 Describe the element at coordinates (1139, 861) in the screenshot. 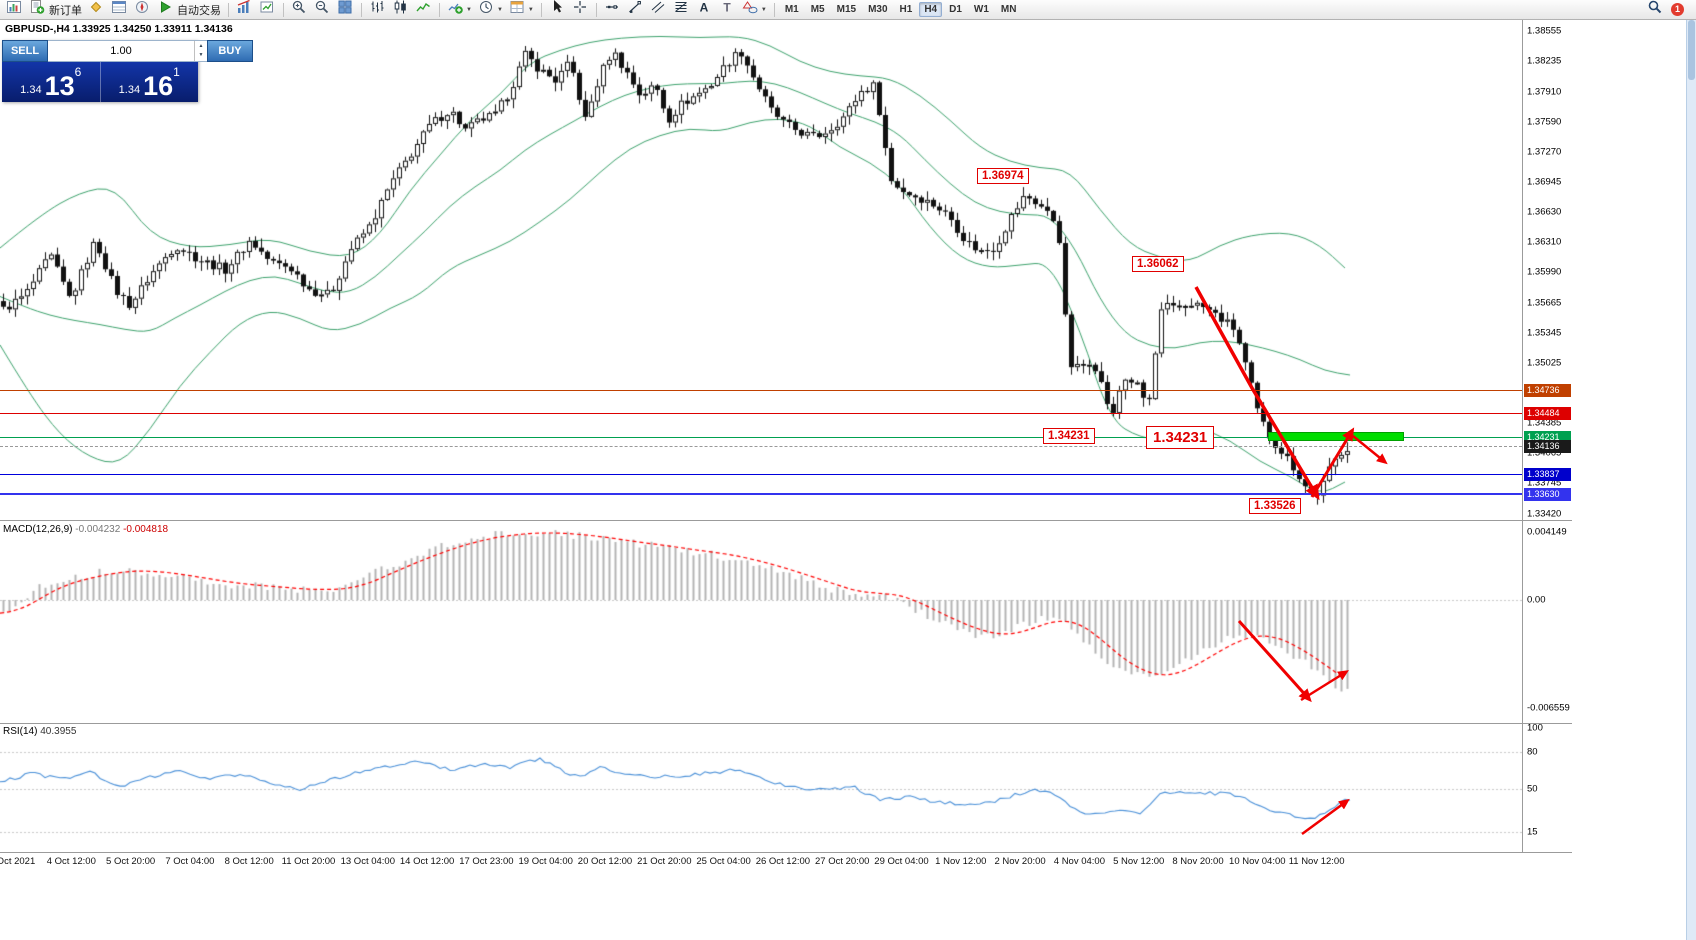

I see `time-axis-label: 5 Nov 12:00` at that location.